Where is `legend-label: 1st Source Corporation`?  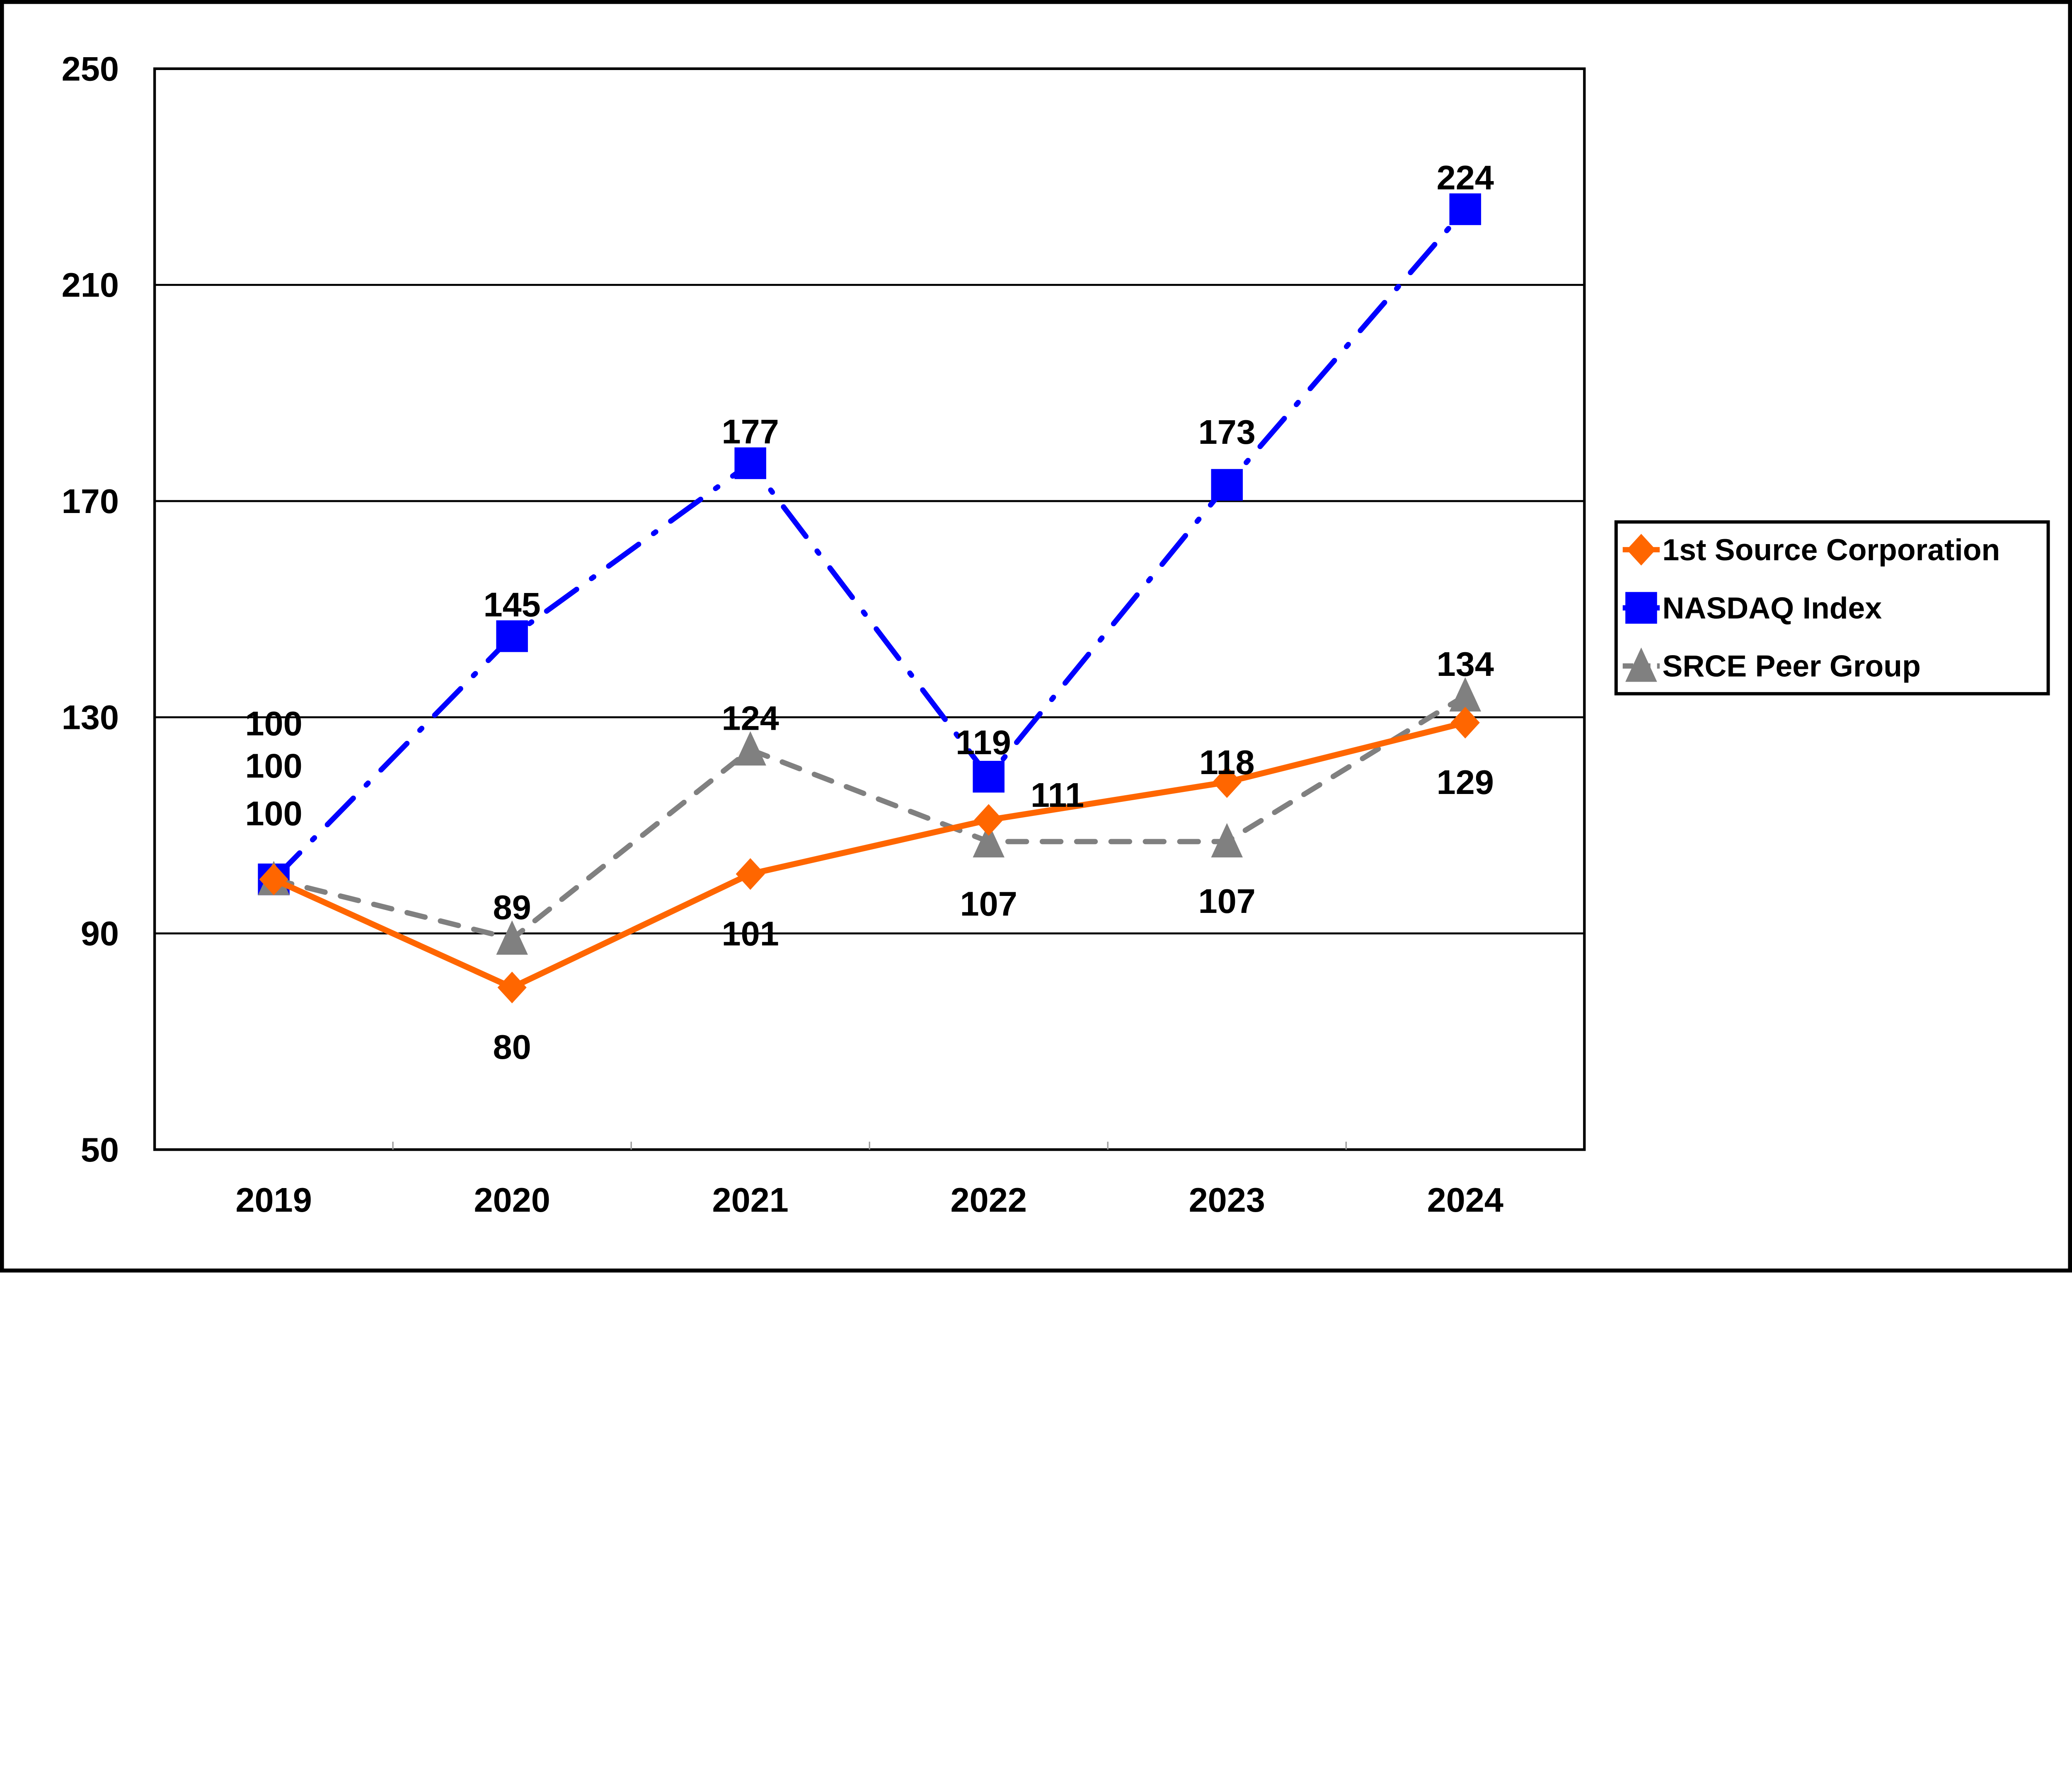
legend-label: 1st Source Corporation is located at coordinates (1831, 550).